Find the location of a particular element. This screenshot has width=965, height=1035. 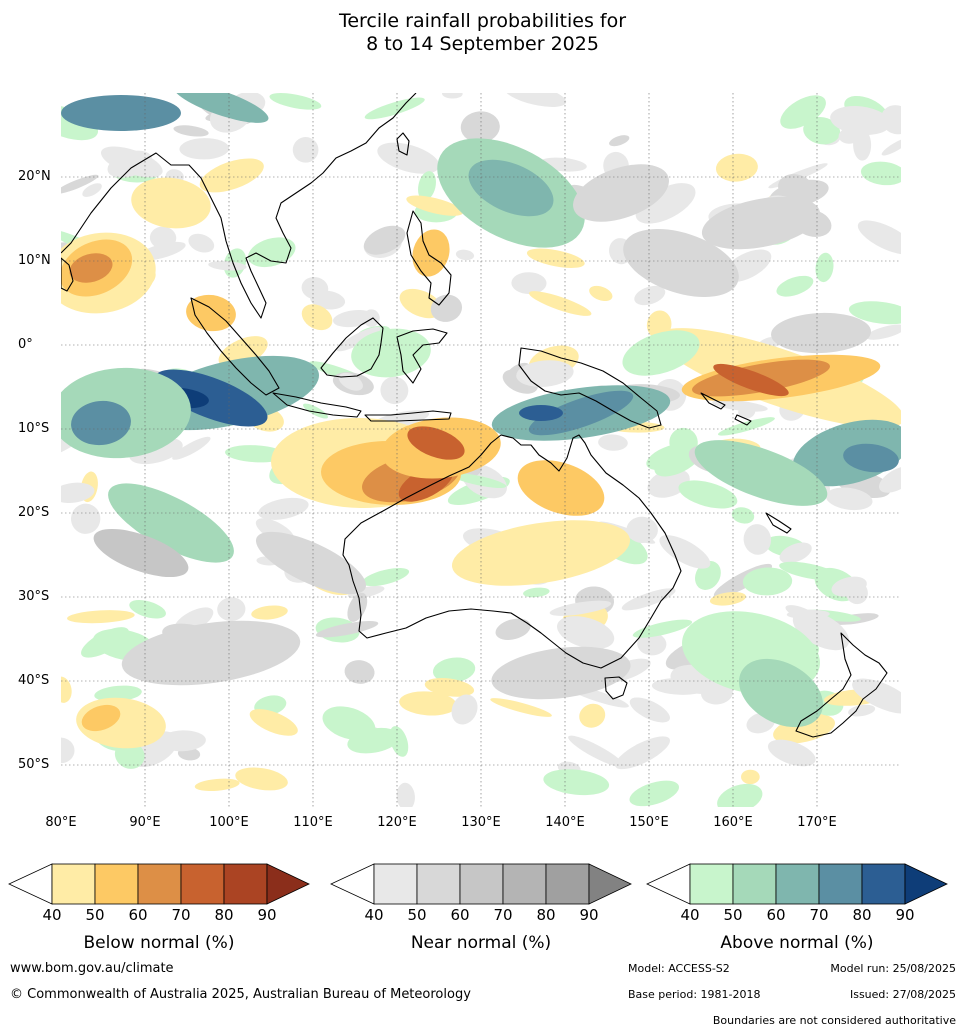

sulawesi-coastline is located at coordinates (422, 356).